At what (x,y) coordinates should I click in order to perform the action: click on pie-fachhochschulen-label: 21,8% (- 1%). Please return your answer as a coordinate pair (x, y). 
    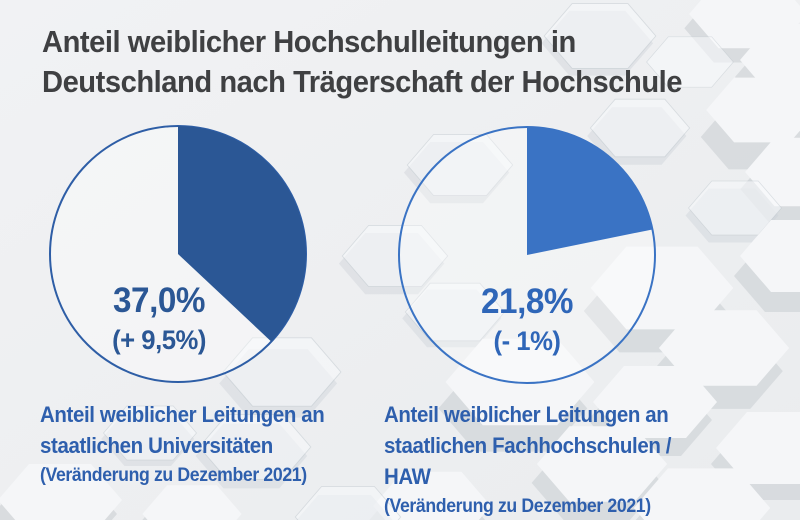
    Looking at the image, I should click on (527, 319).